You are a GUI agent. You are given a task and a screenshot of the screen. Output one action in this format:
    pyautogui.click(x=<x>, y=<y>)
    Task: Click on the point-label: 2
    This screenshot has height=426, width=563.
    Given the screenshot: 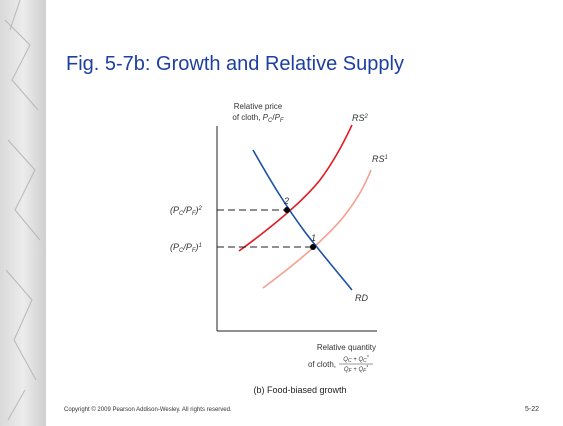 What is the action you would take?
    pyautogui.click(x=286, y=201)
    